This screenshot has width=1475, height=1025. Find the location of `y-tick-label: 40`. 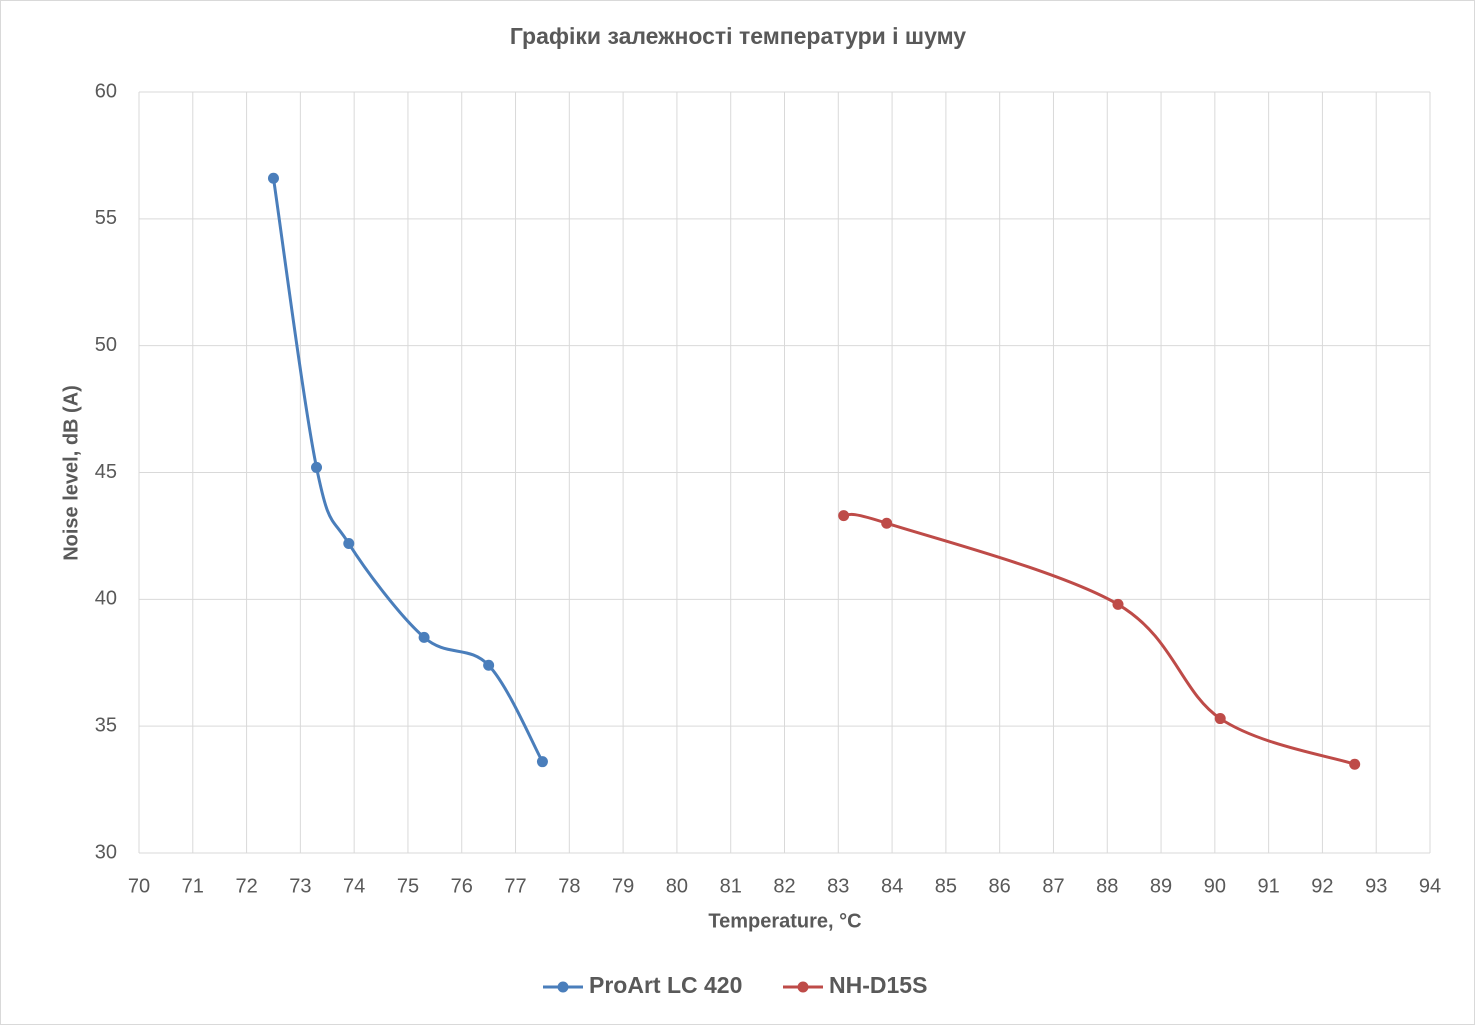

y-tick-label: 40 is located at coordinates (106, 599).